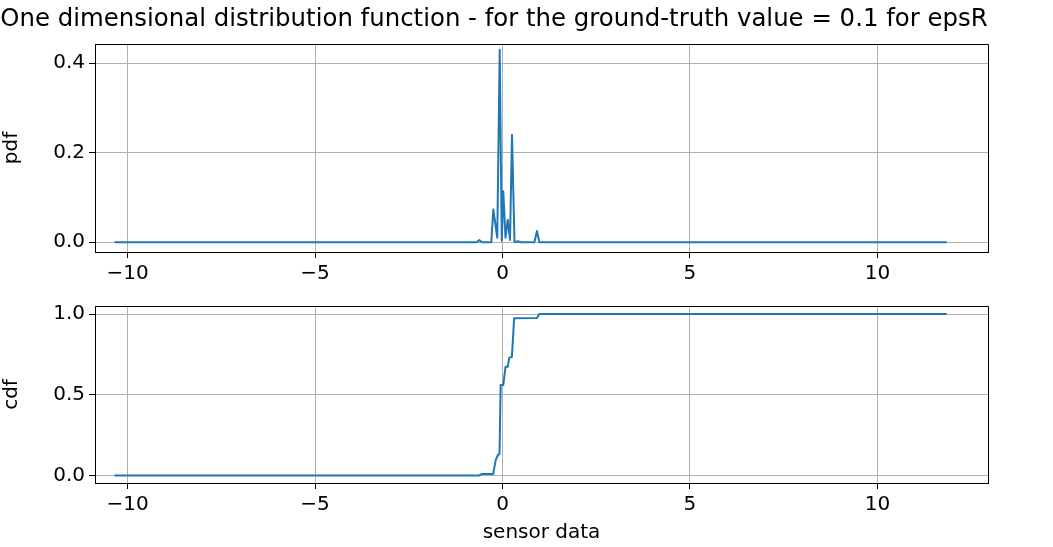 Image resolution: width=1053 pixels, height=547 pixels. Describe the element at coordinates (541, 531) in the screenshot. I see `x-axis-title: sensor data` at that location.